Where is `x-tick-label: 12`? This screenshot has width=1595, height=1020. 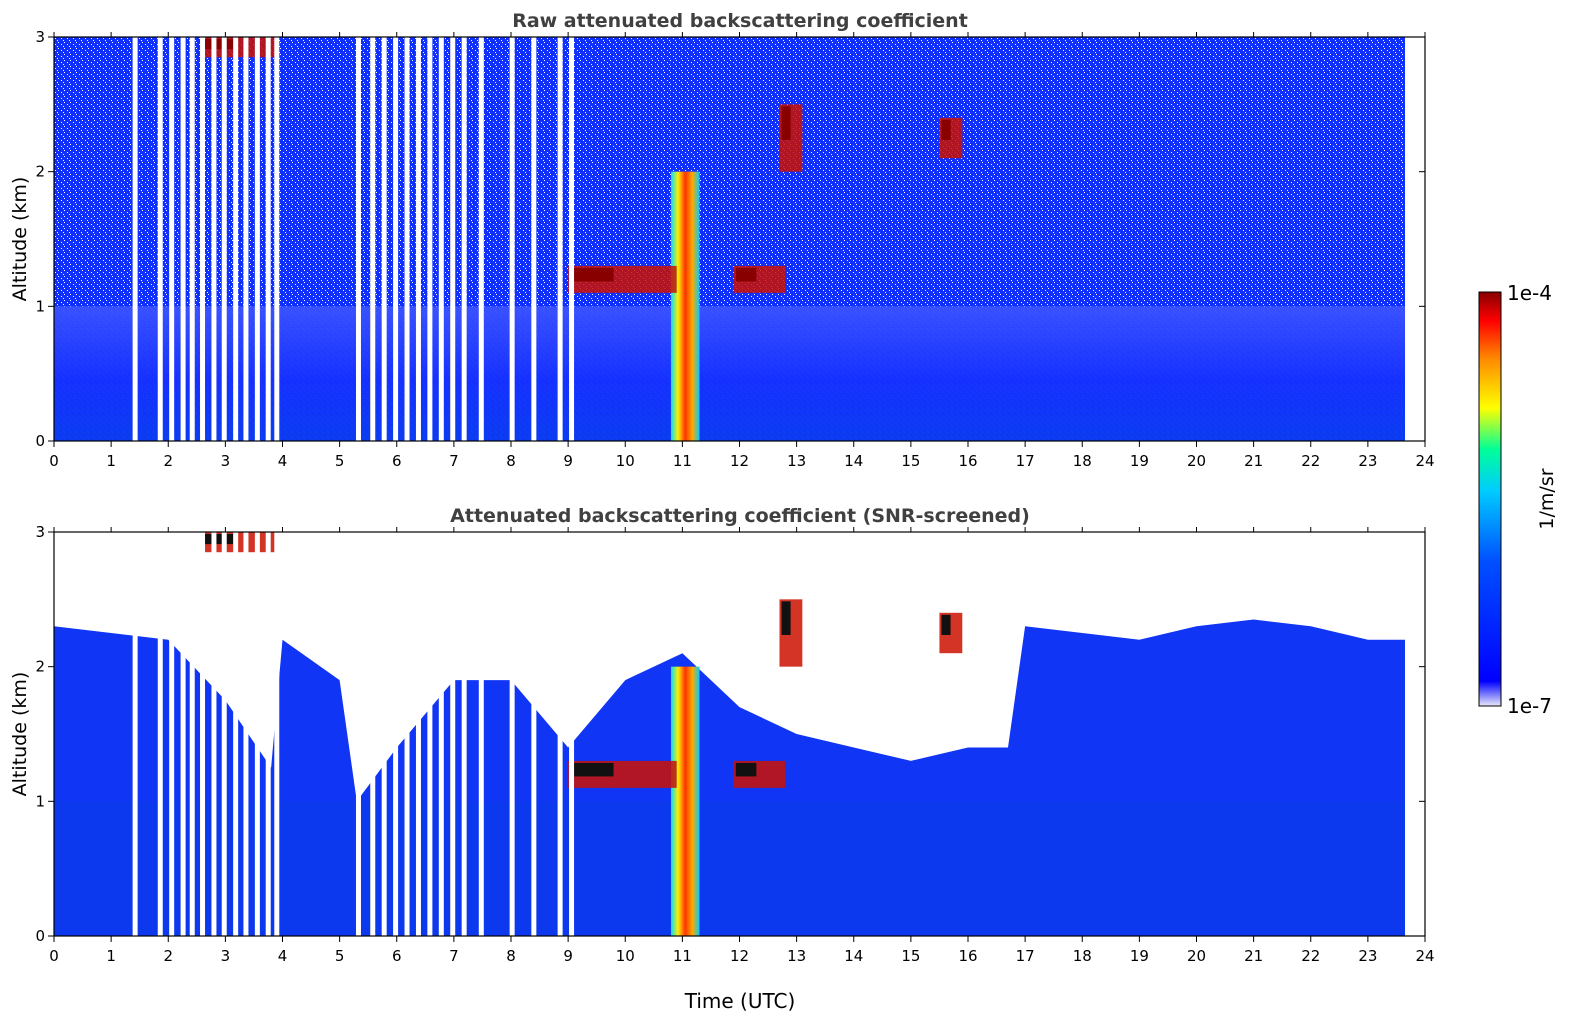
x-tick-label: 12 is located at coordinates (739, 956).